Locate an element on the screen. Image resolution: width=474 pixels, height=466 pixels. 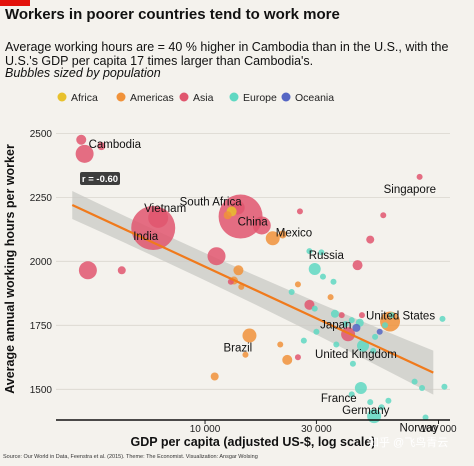
country-label-india: India is located at coordinates (146, 237).